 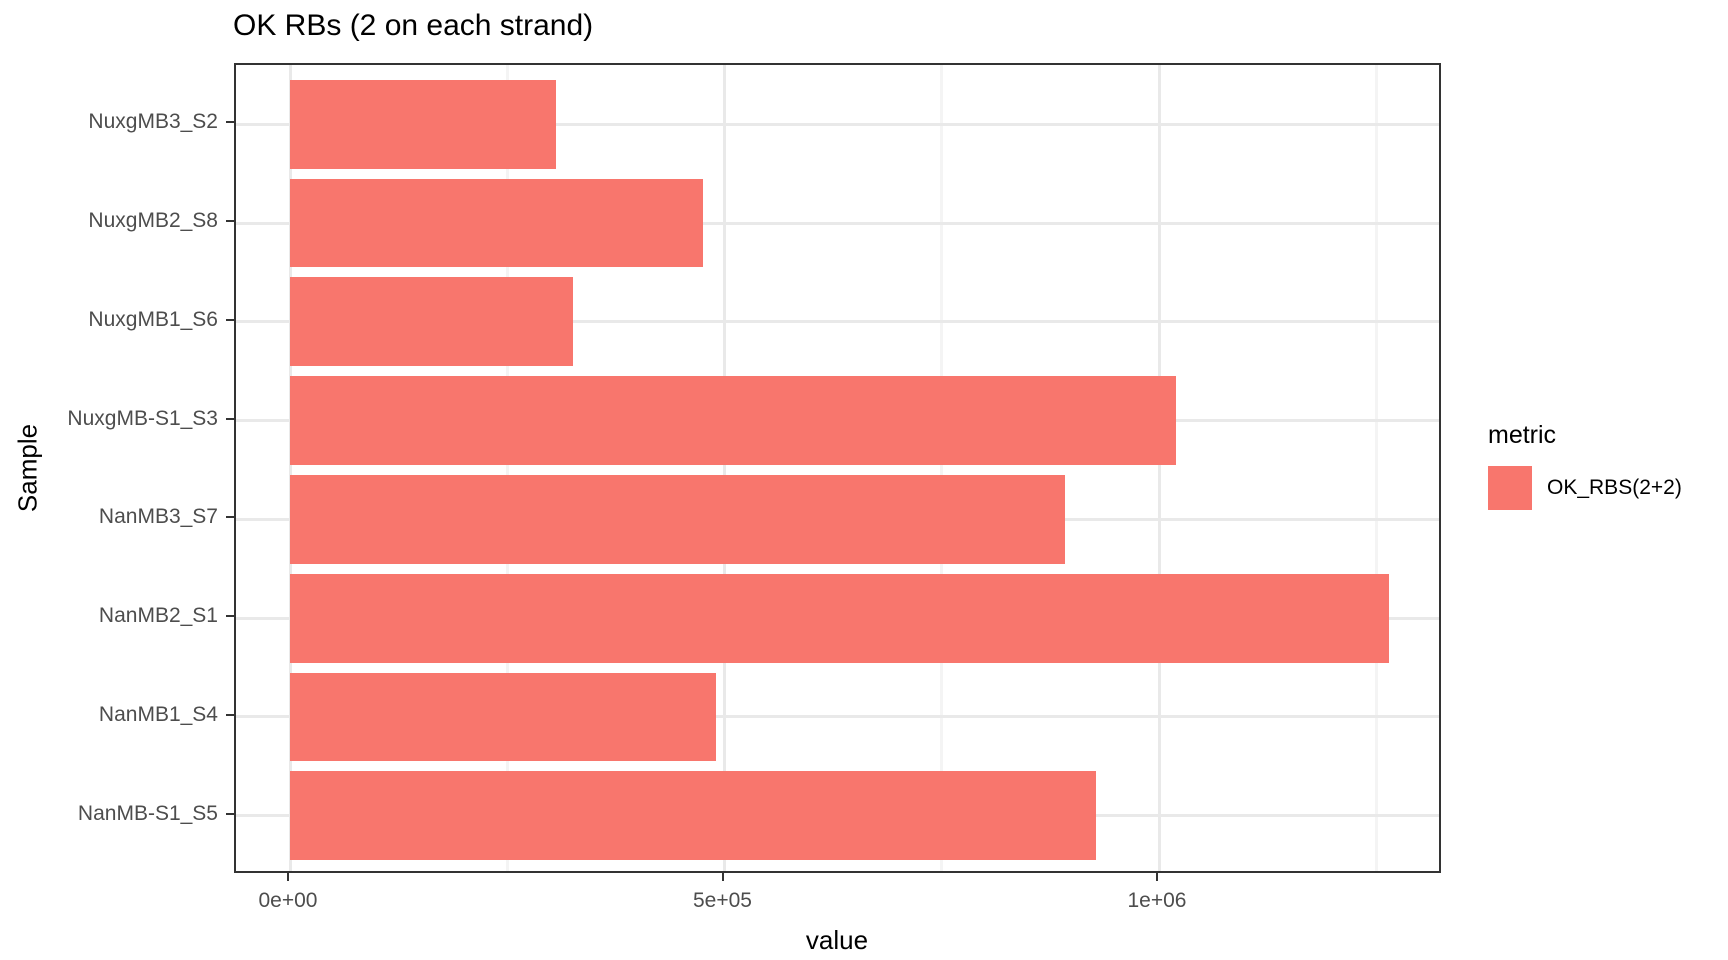 What do you see at coordinates (142, 418) in the screenshot?
I see `y-axis-tick-label: NuxgMB-S1_S3` at bounding box center [142, 418].